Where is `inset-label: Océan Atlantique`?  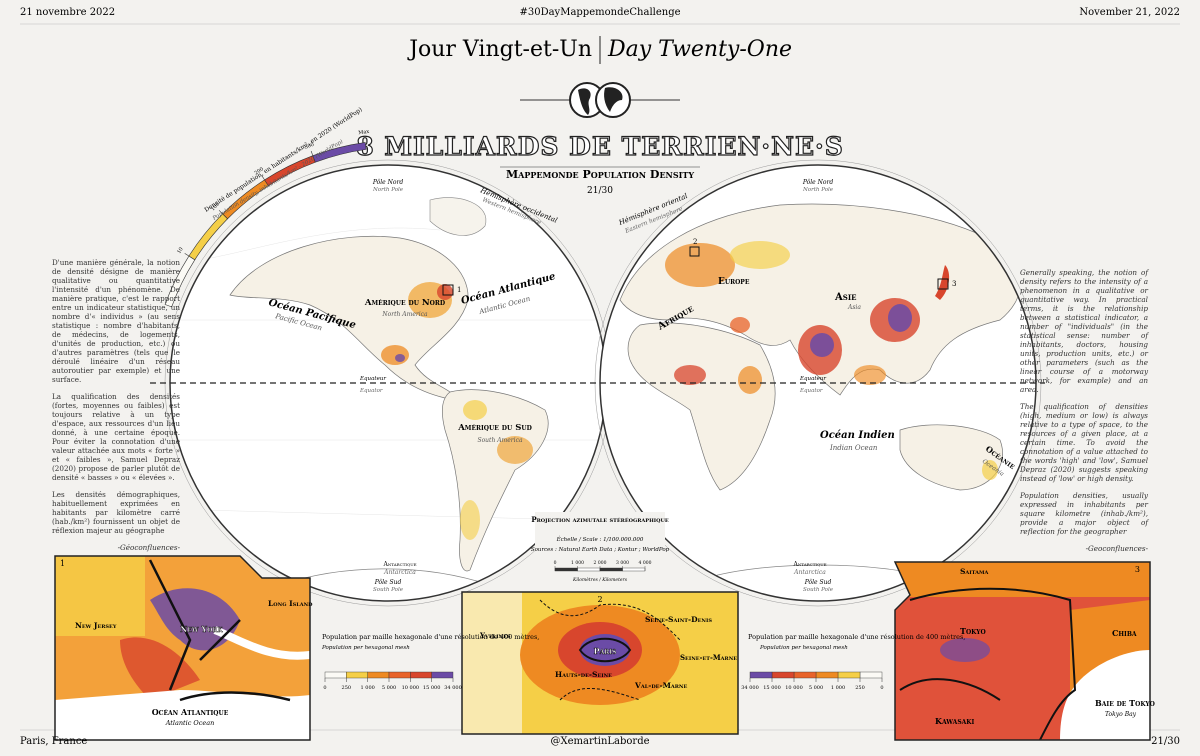 inset-label: Océan Atlantique is located at coordinates (190, 712).